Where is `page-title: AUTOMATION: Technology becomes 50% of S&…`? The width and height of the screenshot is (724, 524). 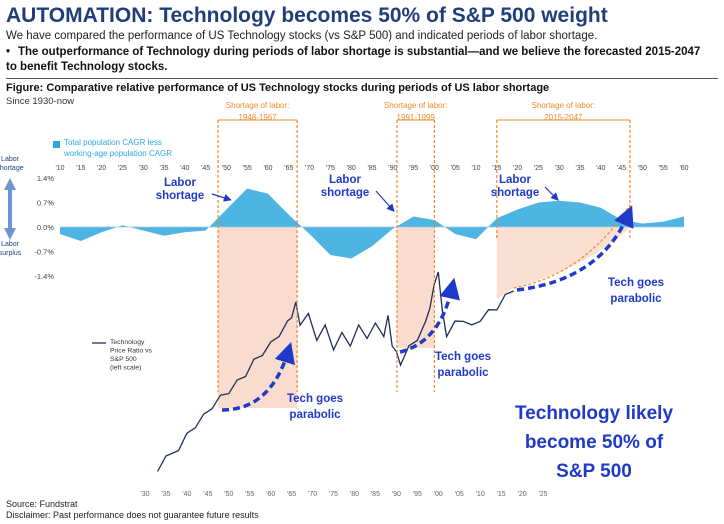
page-title: AUTOMATION: Technology becomes 50% of S&… is located at coordinates (307, 15).